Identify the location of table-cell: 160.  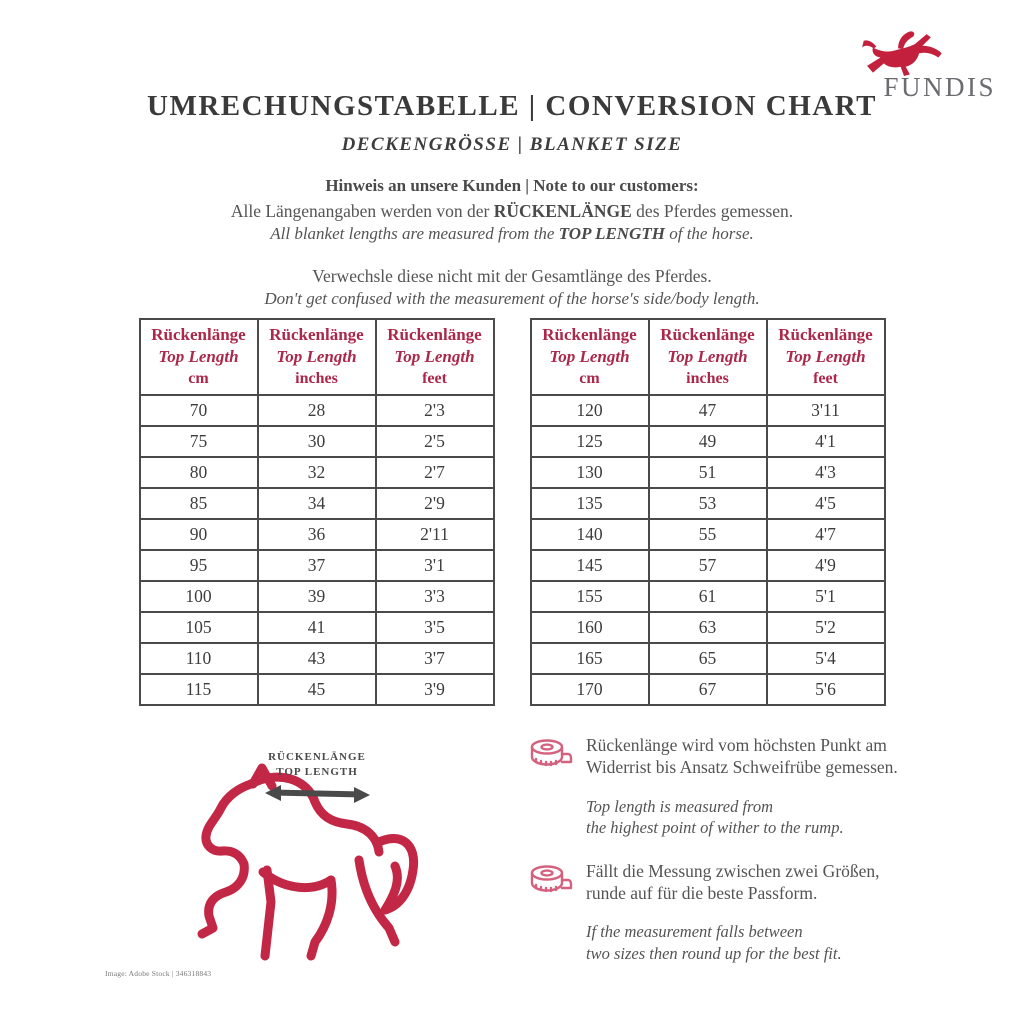
(589, 627).